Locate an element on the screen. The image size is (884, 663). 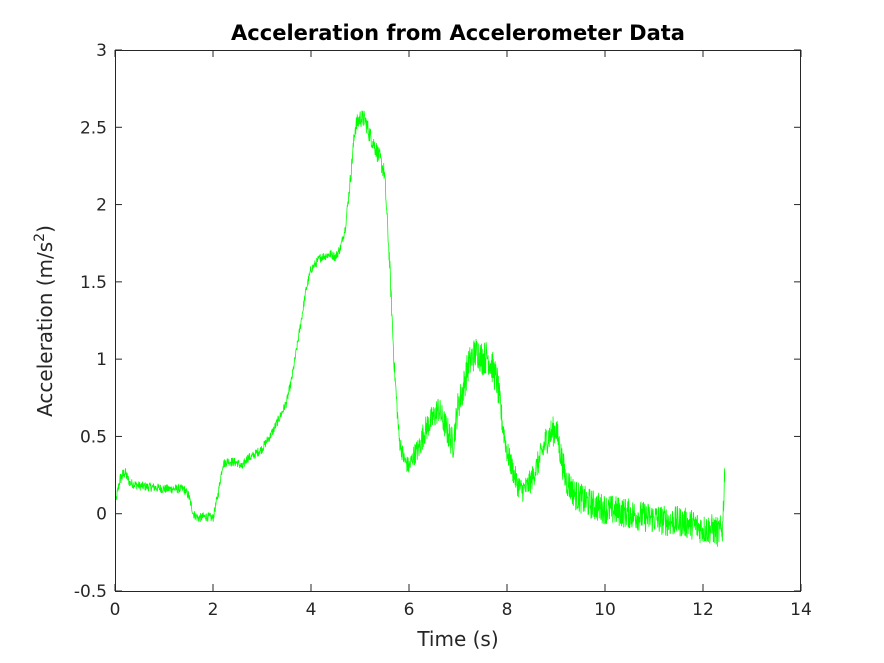
x-tick-label: 14 is located at coordinates (801, 610).